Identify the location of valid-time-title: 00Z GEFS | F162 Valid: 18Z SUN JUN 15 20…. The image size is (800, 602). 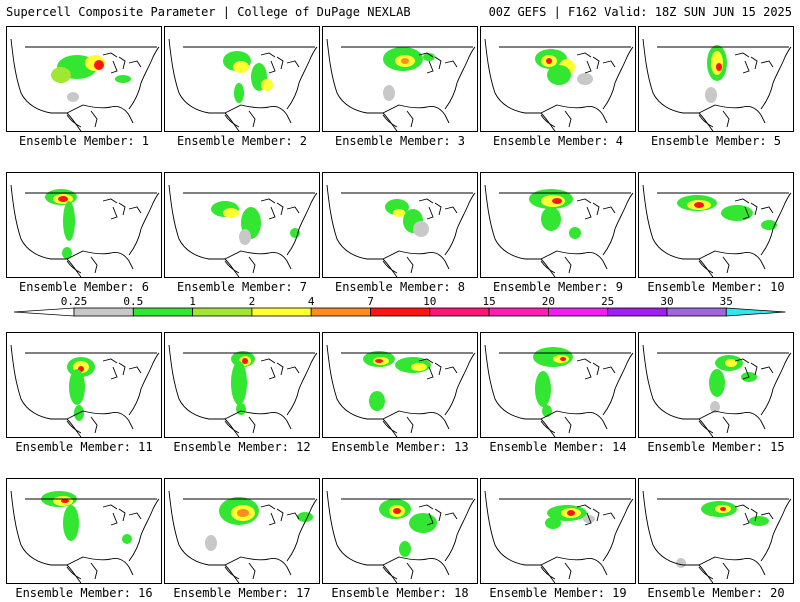
(640, 12).